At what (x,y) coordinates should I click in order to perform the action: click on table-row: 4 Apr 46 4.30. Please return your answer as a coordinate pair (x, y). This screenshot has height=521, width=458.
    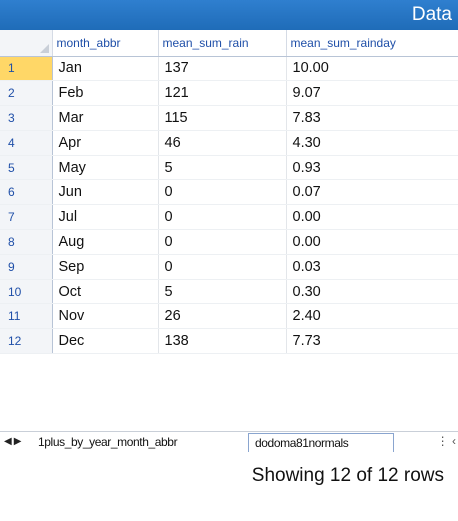
    Looking at the image, I should click on (229, 143).